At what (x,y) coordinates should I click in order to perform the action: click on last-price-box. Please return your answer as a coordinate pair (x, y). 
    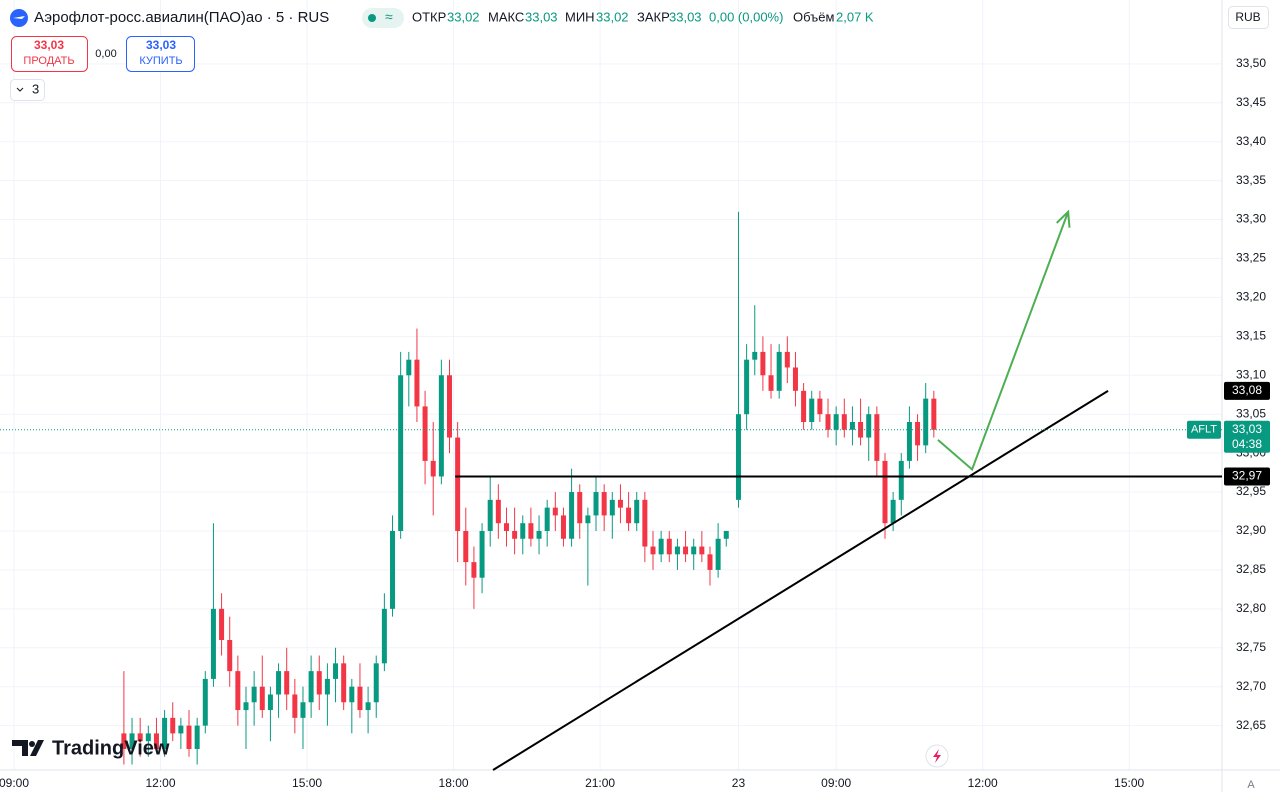
    Looking at the image, I should click on (1247, 436).